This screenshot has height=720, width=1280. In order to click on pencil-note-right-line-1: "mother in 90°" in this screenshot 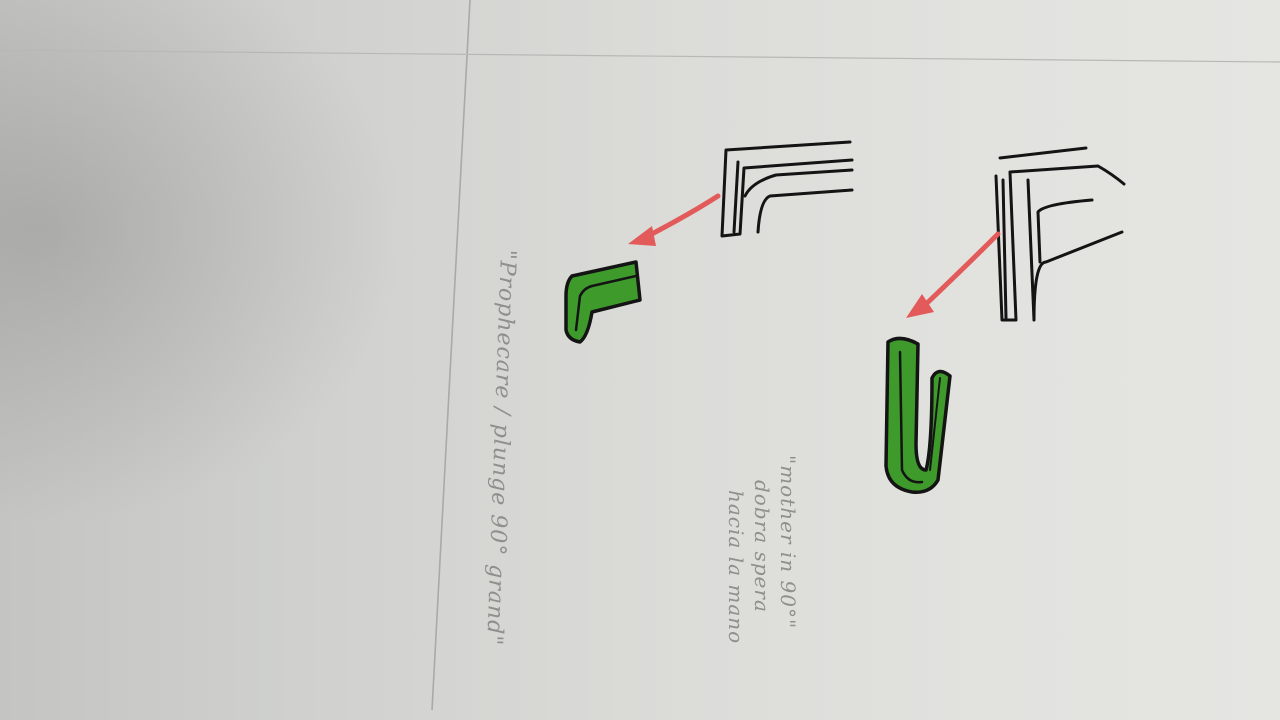, I will do `click(788, 542)`.